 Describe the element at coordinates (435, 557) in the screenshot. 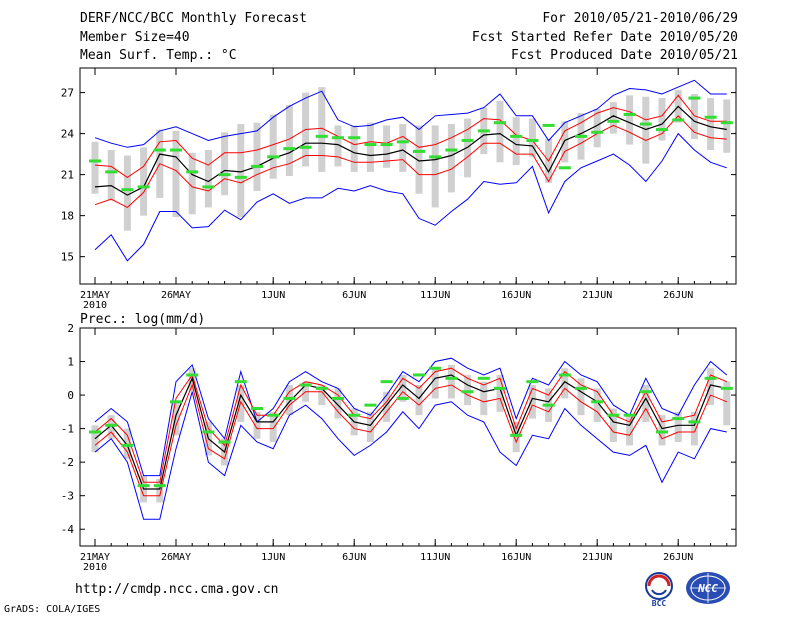

I see `x-tick-label: 11JUN` at that location.